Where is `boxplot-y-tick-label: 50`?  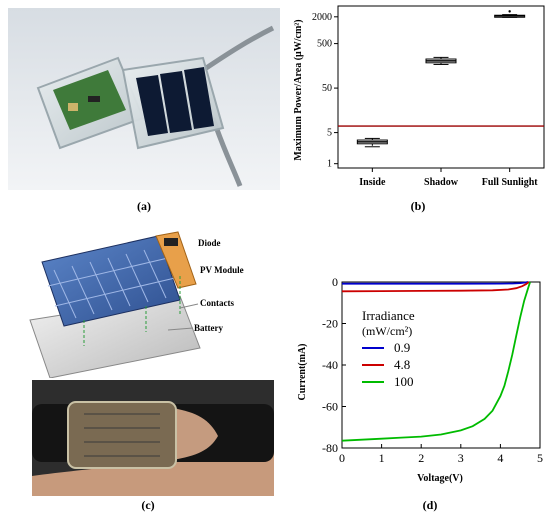 boxplot-y-tick-label: 50 is located at coordinates (327, 88).